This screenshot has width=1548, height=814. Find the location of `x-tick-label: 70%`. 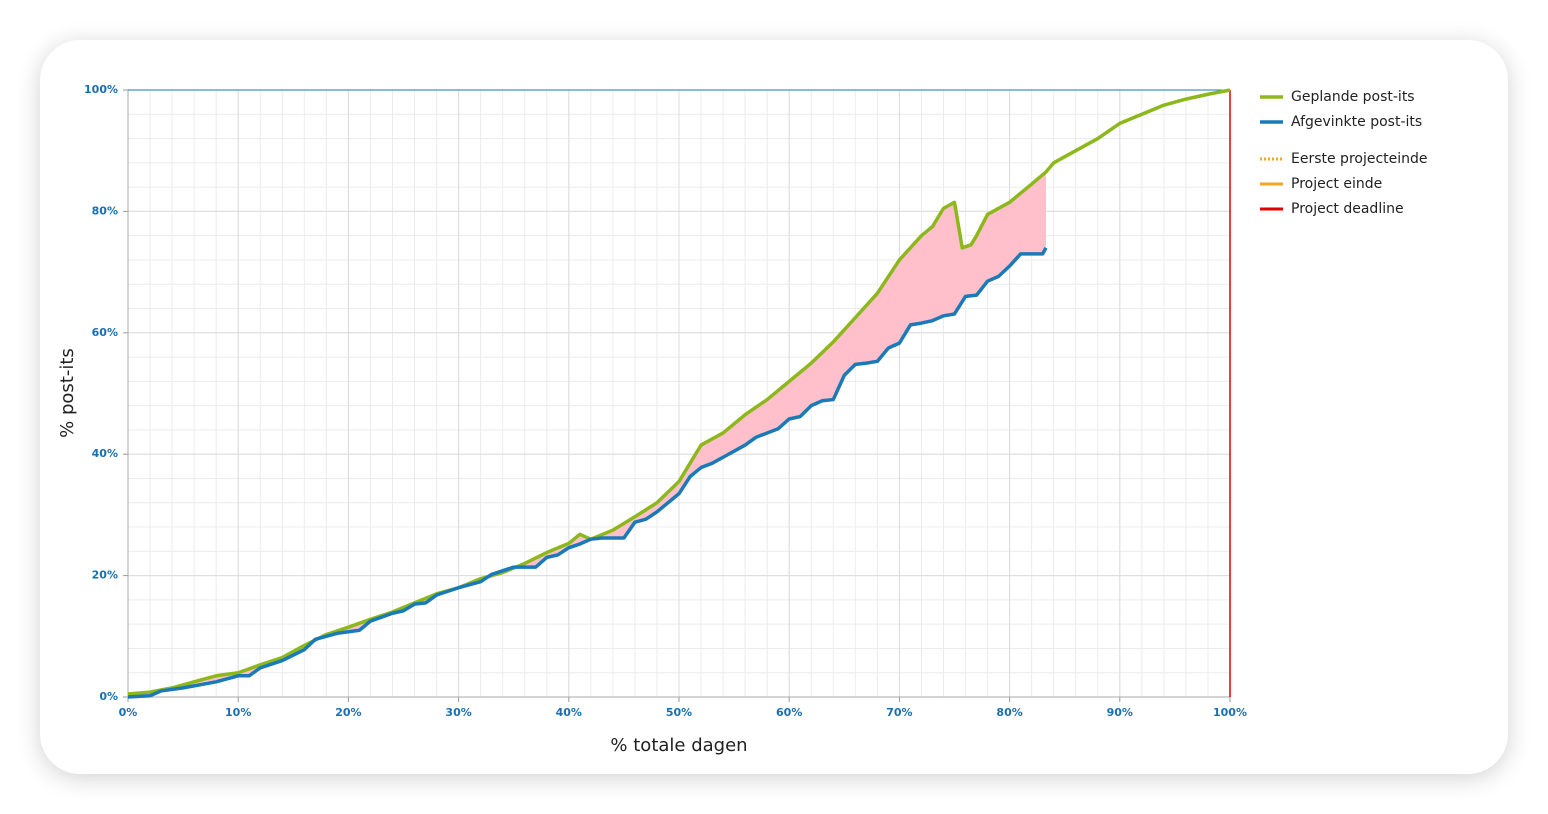

x-tick-label: 70% is located at coordinates (899, 712).